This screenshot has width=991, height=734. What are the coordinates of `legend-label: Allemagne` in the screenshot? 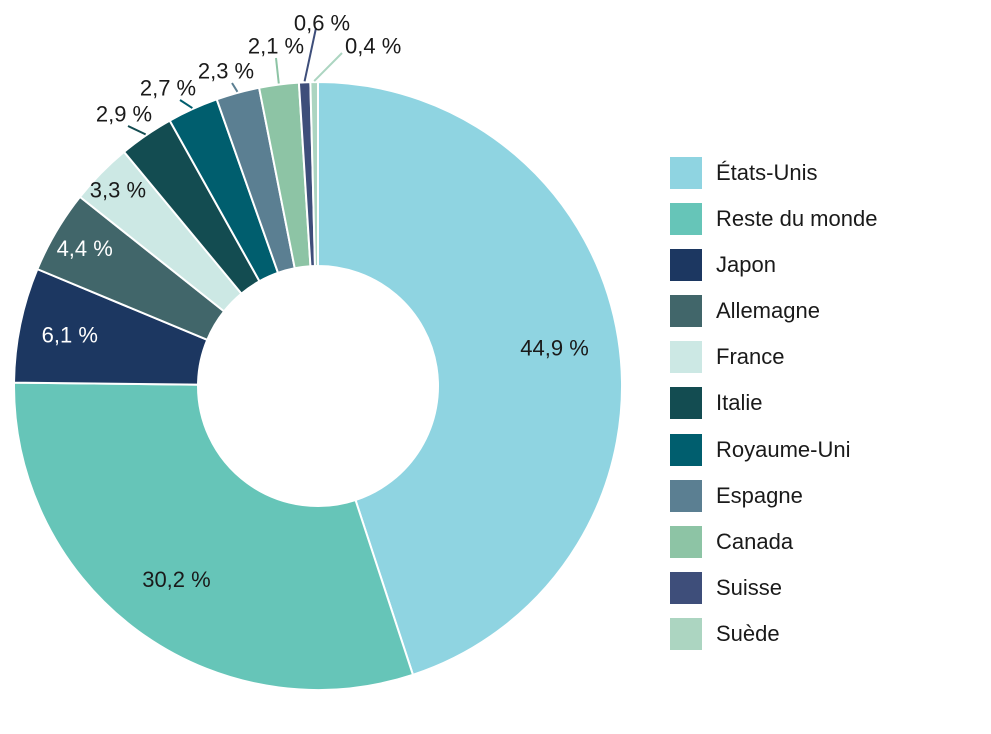 It's located at (768, 311).